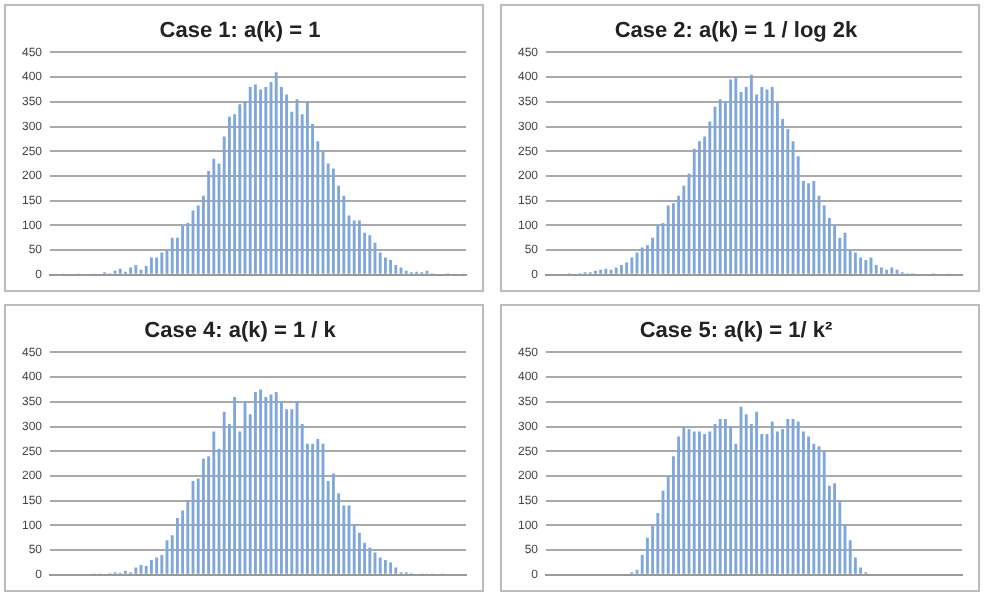 Image resolution: width=984 pixels, height=594 pixels. What do you see at coordinates (241, 331) in the screenshot?
I see `chart-title: Case 4: a(k) = 1 / k` at bounding box center [241, 331].